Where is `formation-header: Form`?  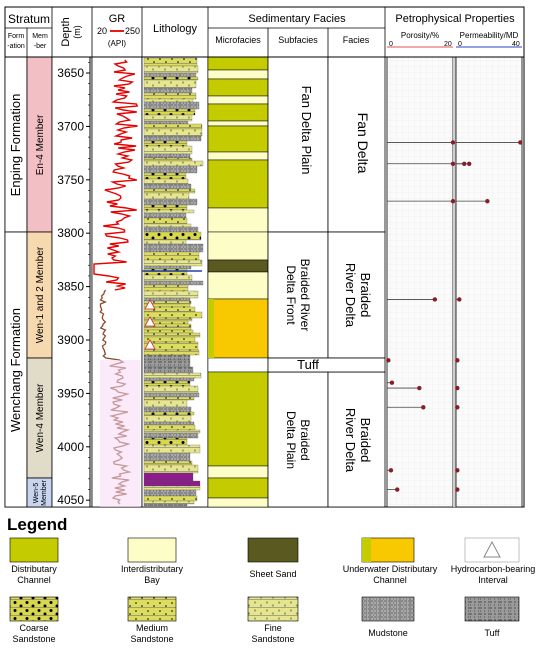 formation-header: Form is located at coordinates (16, 36).